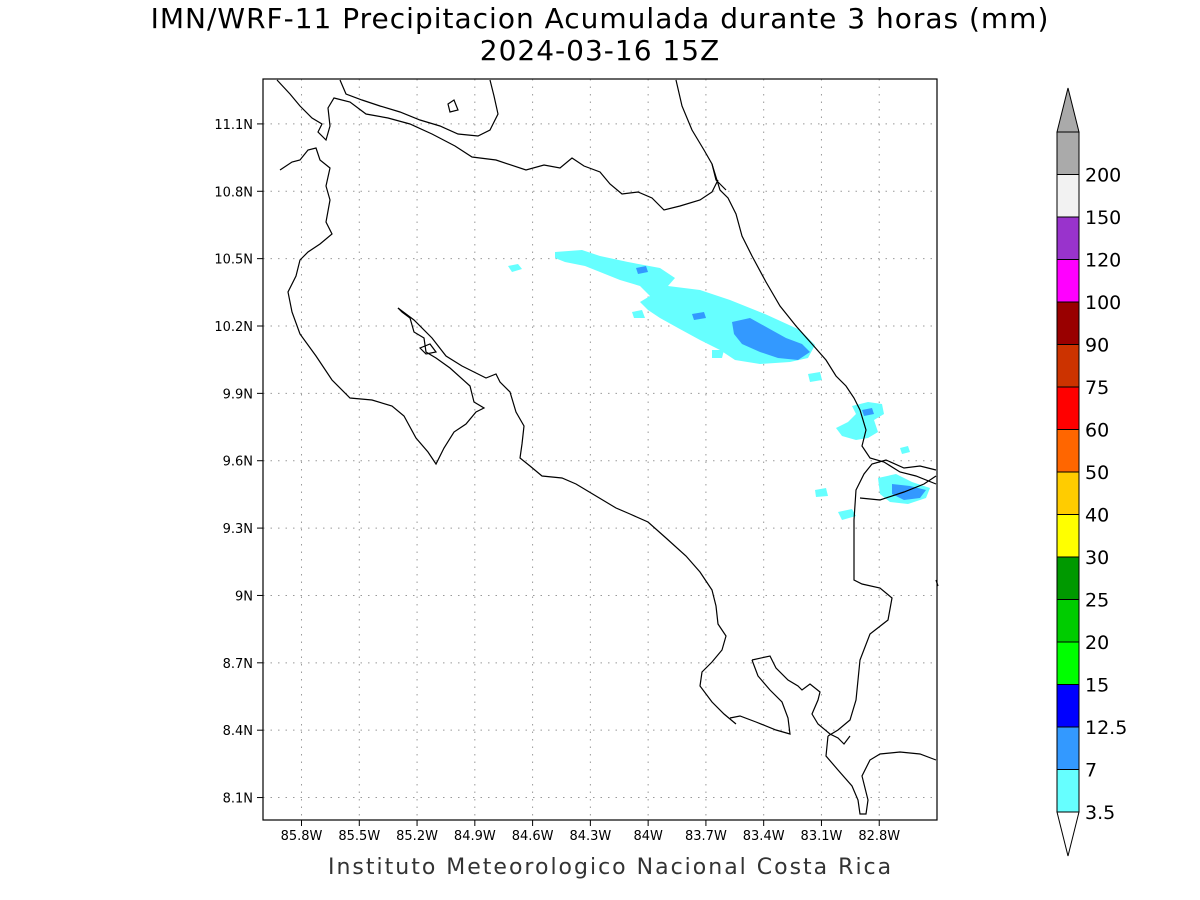  Describe the element at coordinates (1106, 495) in the screenshot. I see `legend-labels: 3.5 7 12.5 15 20 25 30 40 50 60 75 90 100 120 150 200` at that location.